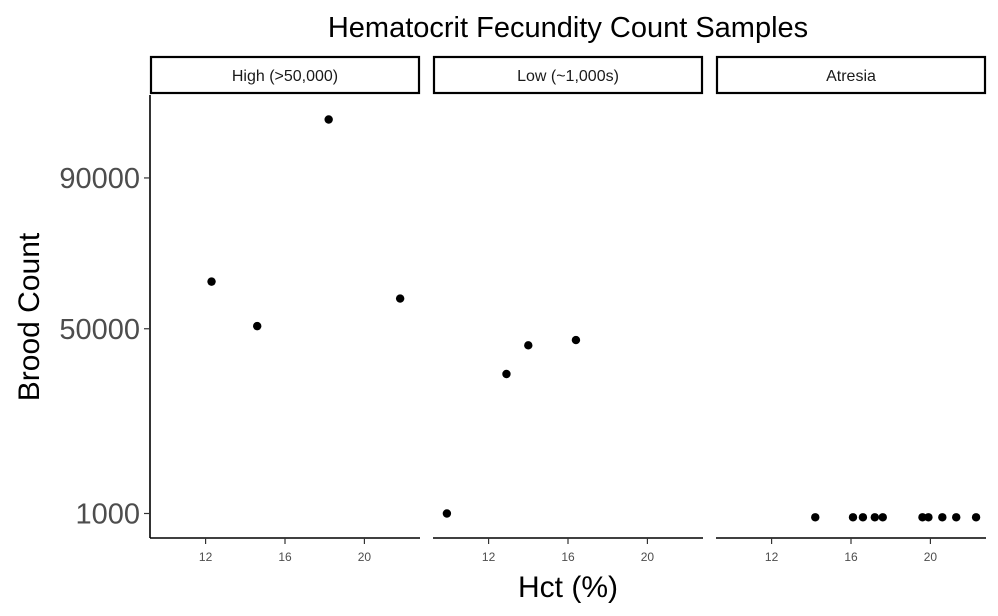 The image size is (998, 616). I want to click on y-tick-label: 50000, so click(99, 330).